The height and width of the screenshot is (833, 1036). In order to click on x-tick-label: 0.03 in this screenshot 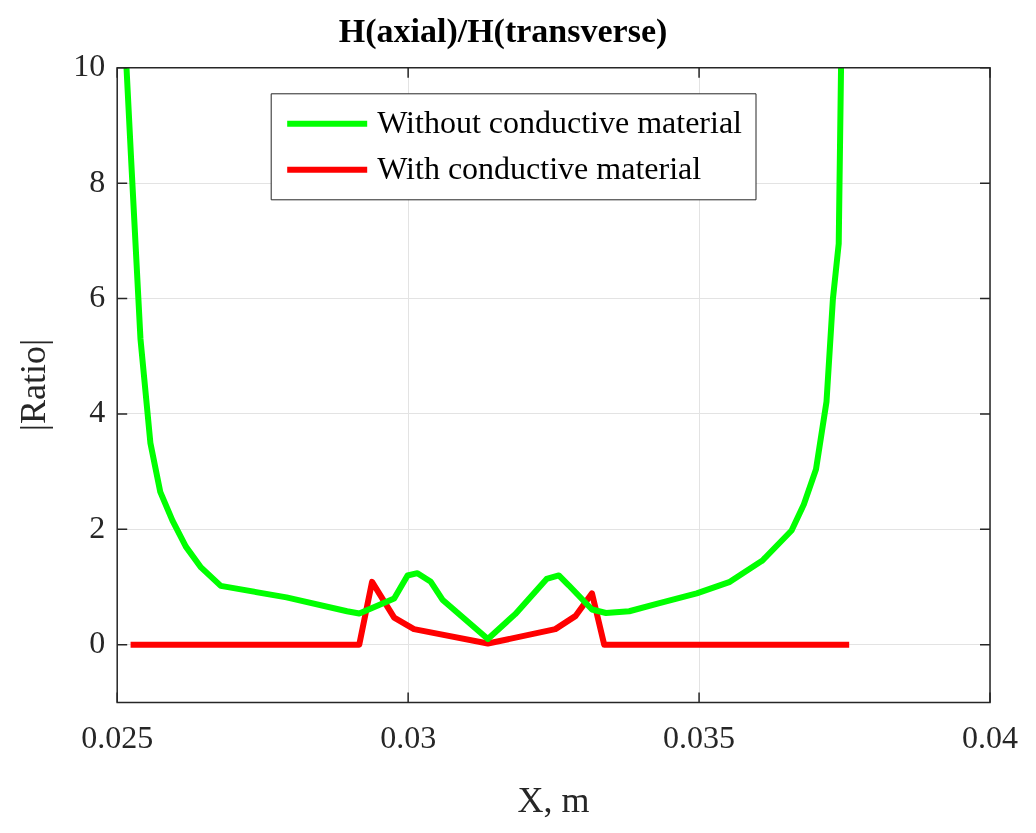, I will do `click(408, 737)`.